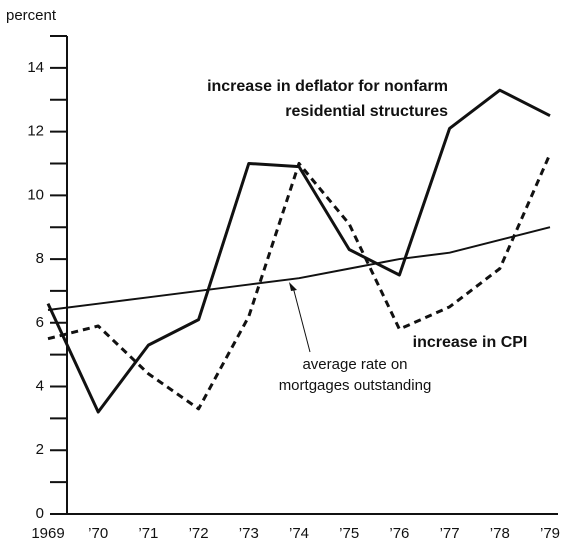 This screenshot has height=545, width=568. What do you see at coordinates (40, 386) in the screenshot?
I see `y-tick-label: 4` at bounding box center [40, 386].